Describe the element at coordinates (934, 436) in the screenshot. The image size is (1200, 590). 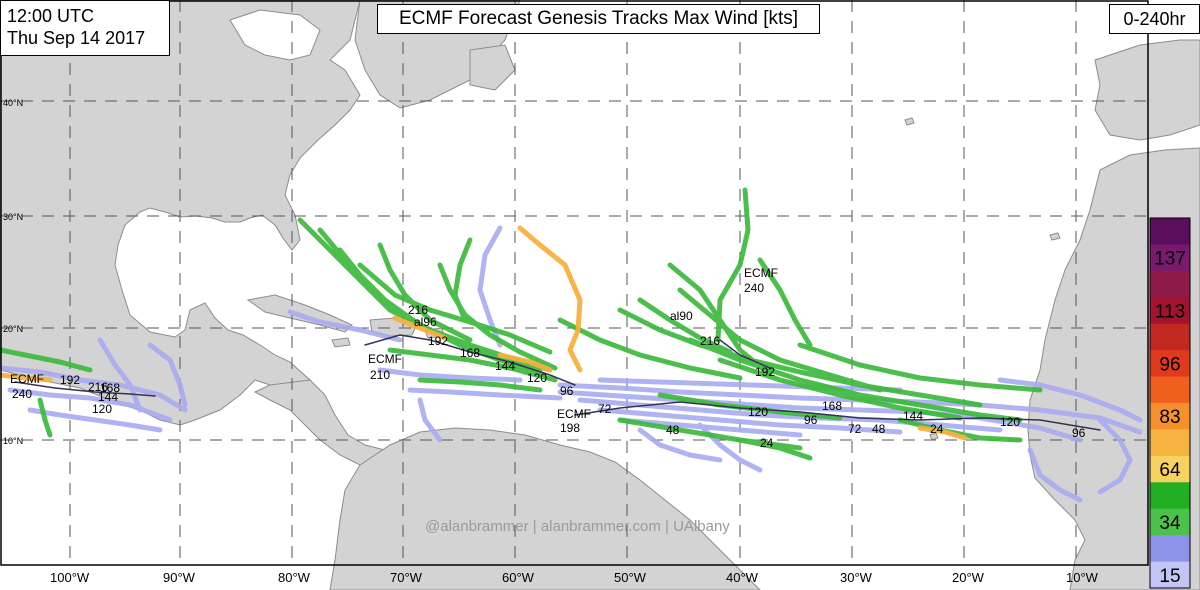
I see `cape-verde` at that location.